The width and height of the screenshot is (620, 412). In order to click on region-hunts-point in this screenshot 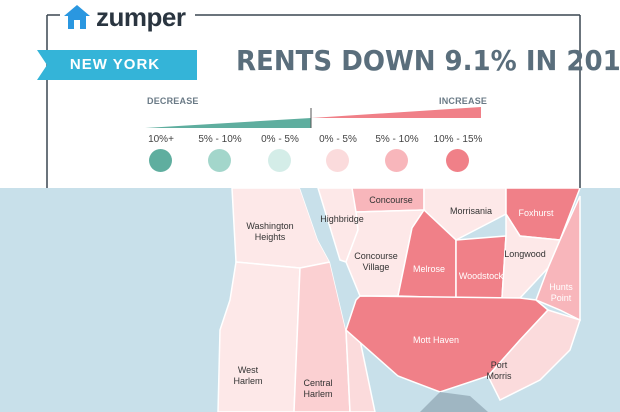, I will do `click(558, 258)`.